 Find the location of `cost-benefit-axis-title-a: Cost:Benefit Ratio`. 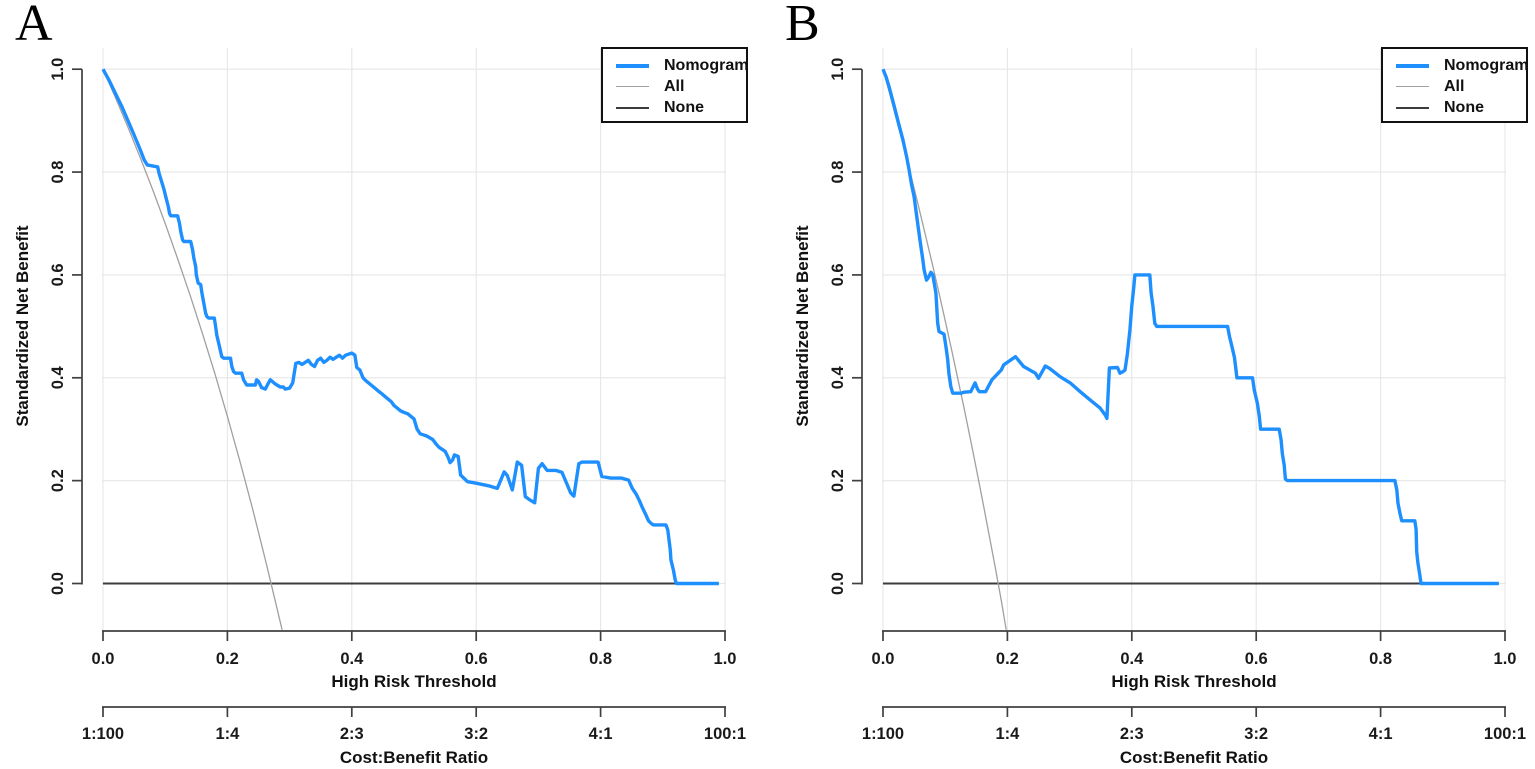

cost-benefit-axis-title-a: Cost:Benefit Ratio is located at coordinates (414, 757).